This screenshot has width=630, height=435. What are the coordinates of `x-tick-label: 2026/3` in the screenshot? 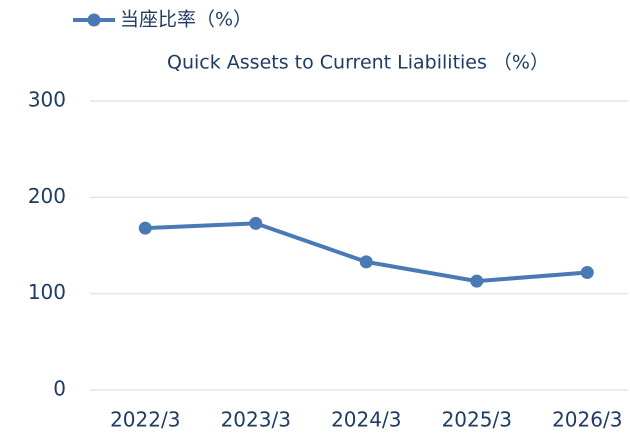 It's located at (587, 420).